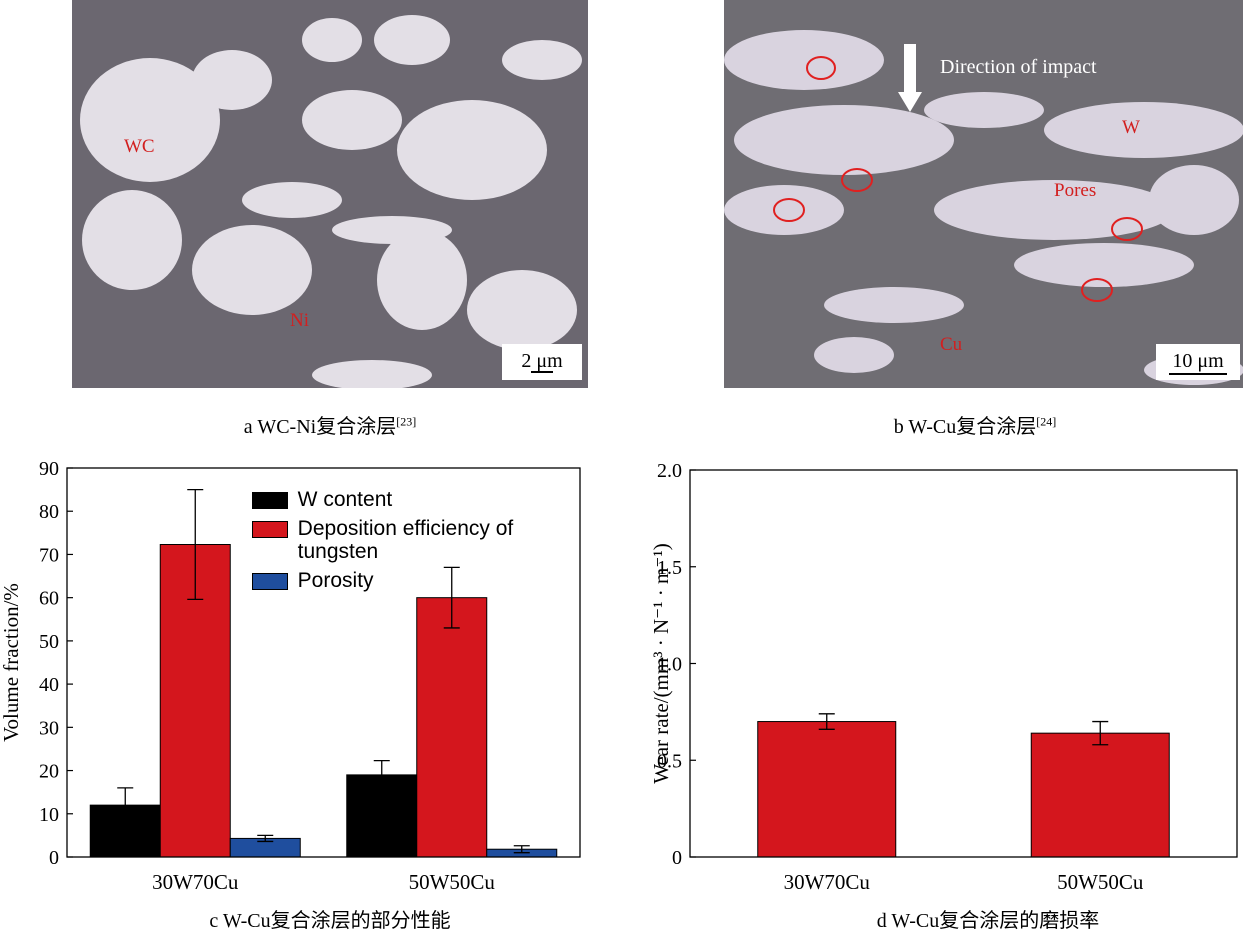  I want to click on y-tick-label: 30, so click(49, 728).